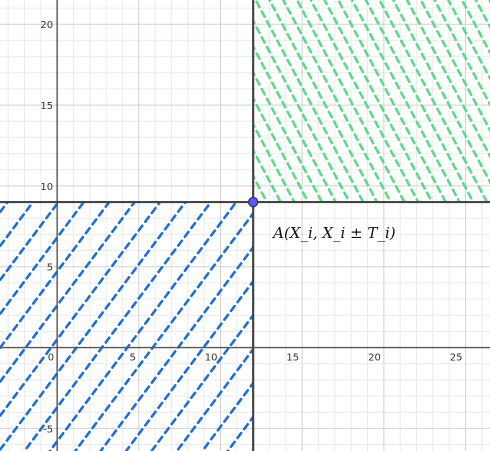 This screenshot has width=490, height=451. I want to click on y-tick-label: -5, so click(48, 429).